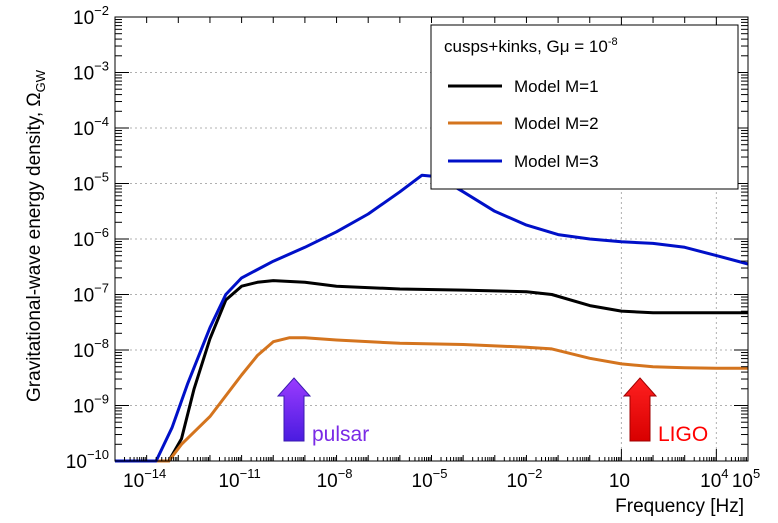 This screenshot has height=523, width=778. Describe the element at coordinates (91, 183) in the screenshot. I see `y-tick-label: 10⁻⁵` at that location.